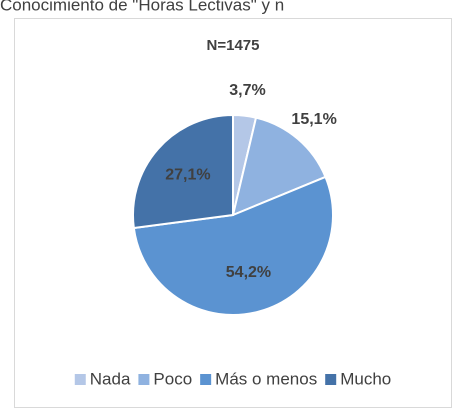 This screenshot has width=453, height=408. I want to click on legend-label: Mucho, so click(365, 378).